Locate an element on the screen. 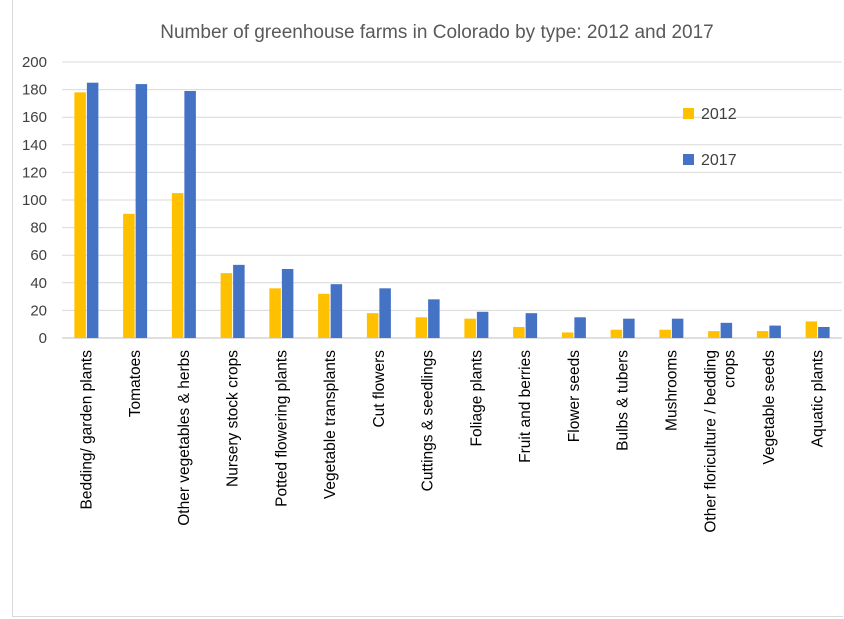  x-tick-label: Bedding/ garden plants is located at coordinates (86, 430).